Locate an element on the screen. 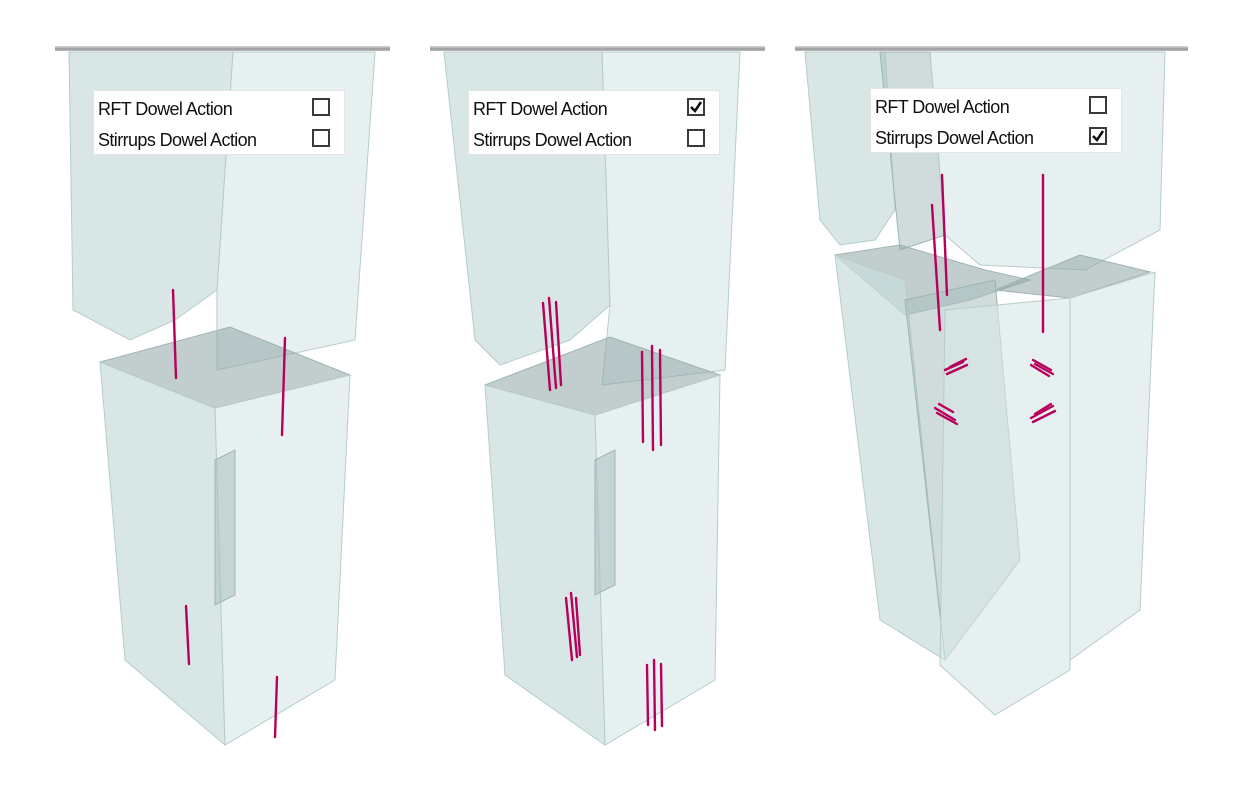 This screenshot has height=797, width=1238. upper-column-side is located at coordinates (1047, 161).